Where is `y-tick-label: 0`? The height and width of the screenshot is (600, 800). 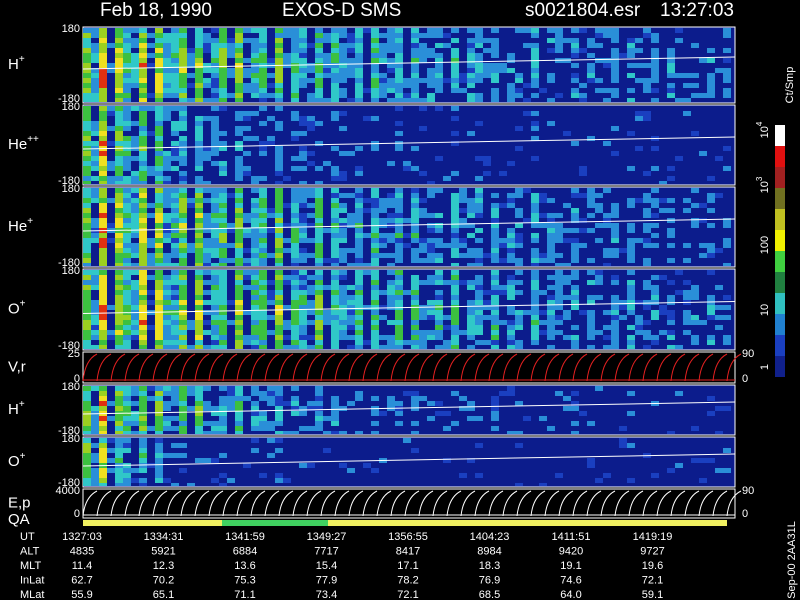
y-tick-label: 0 is located at coordinates (77, 514).